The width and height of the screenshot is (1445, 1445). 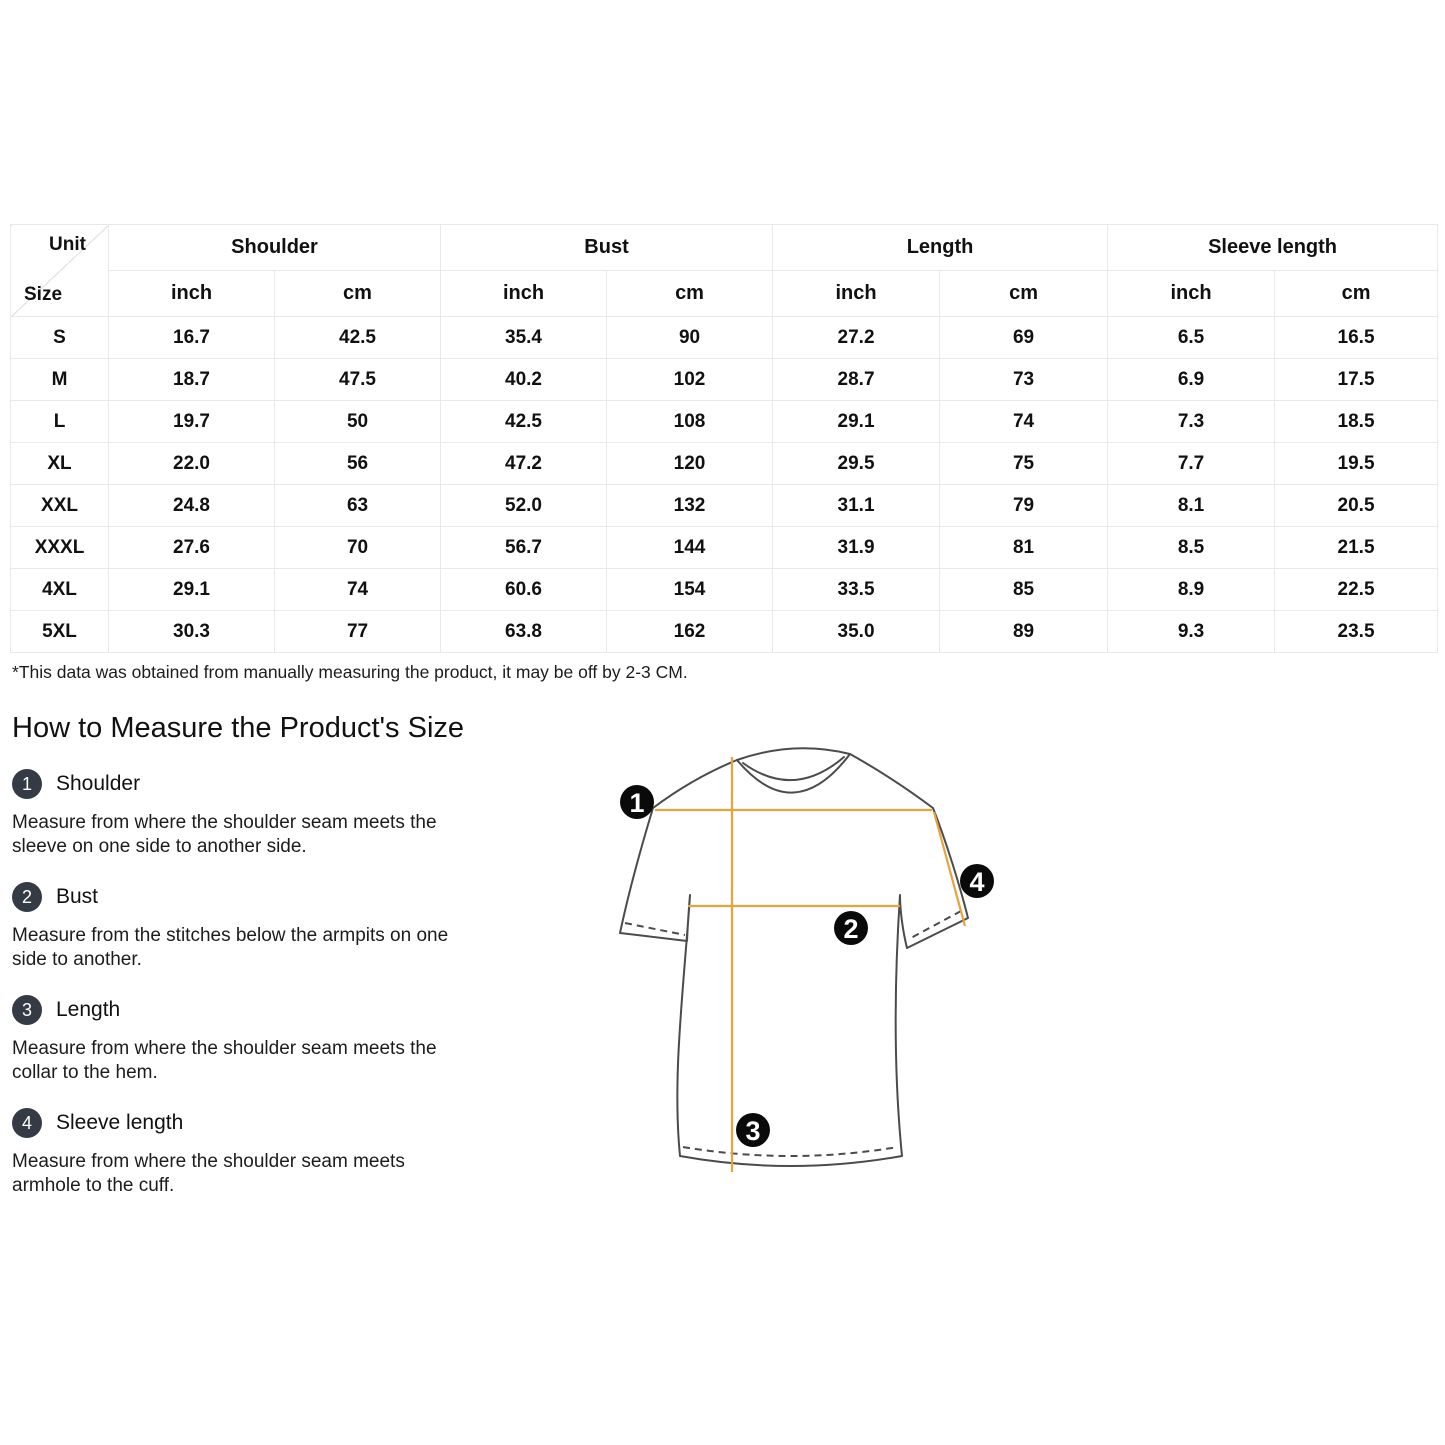 I want to click on diagram-badge-3-circle, so click(x=753, y=1130).